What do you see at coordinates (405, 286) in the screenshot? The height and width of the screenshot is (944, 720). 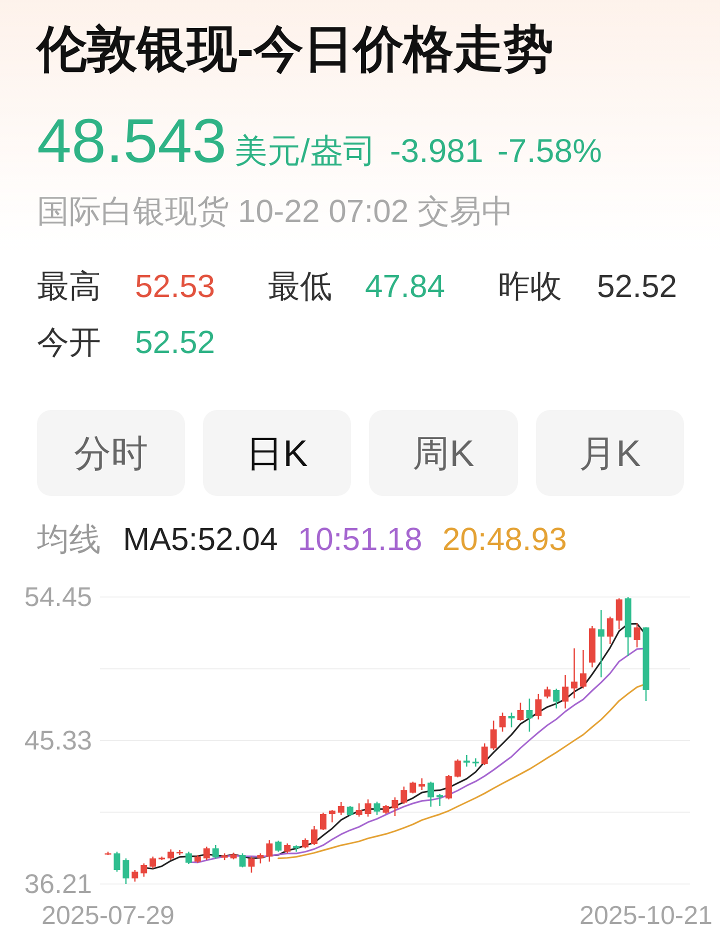 I see `text: 47.84` at bounding box center [405, 286].